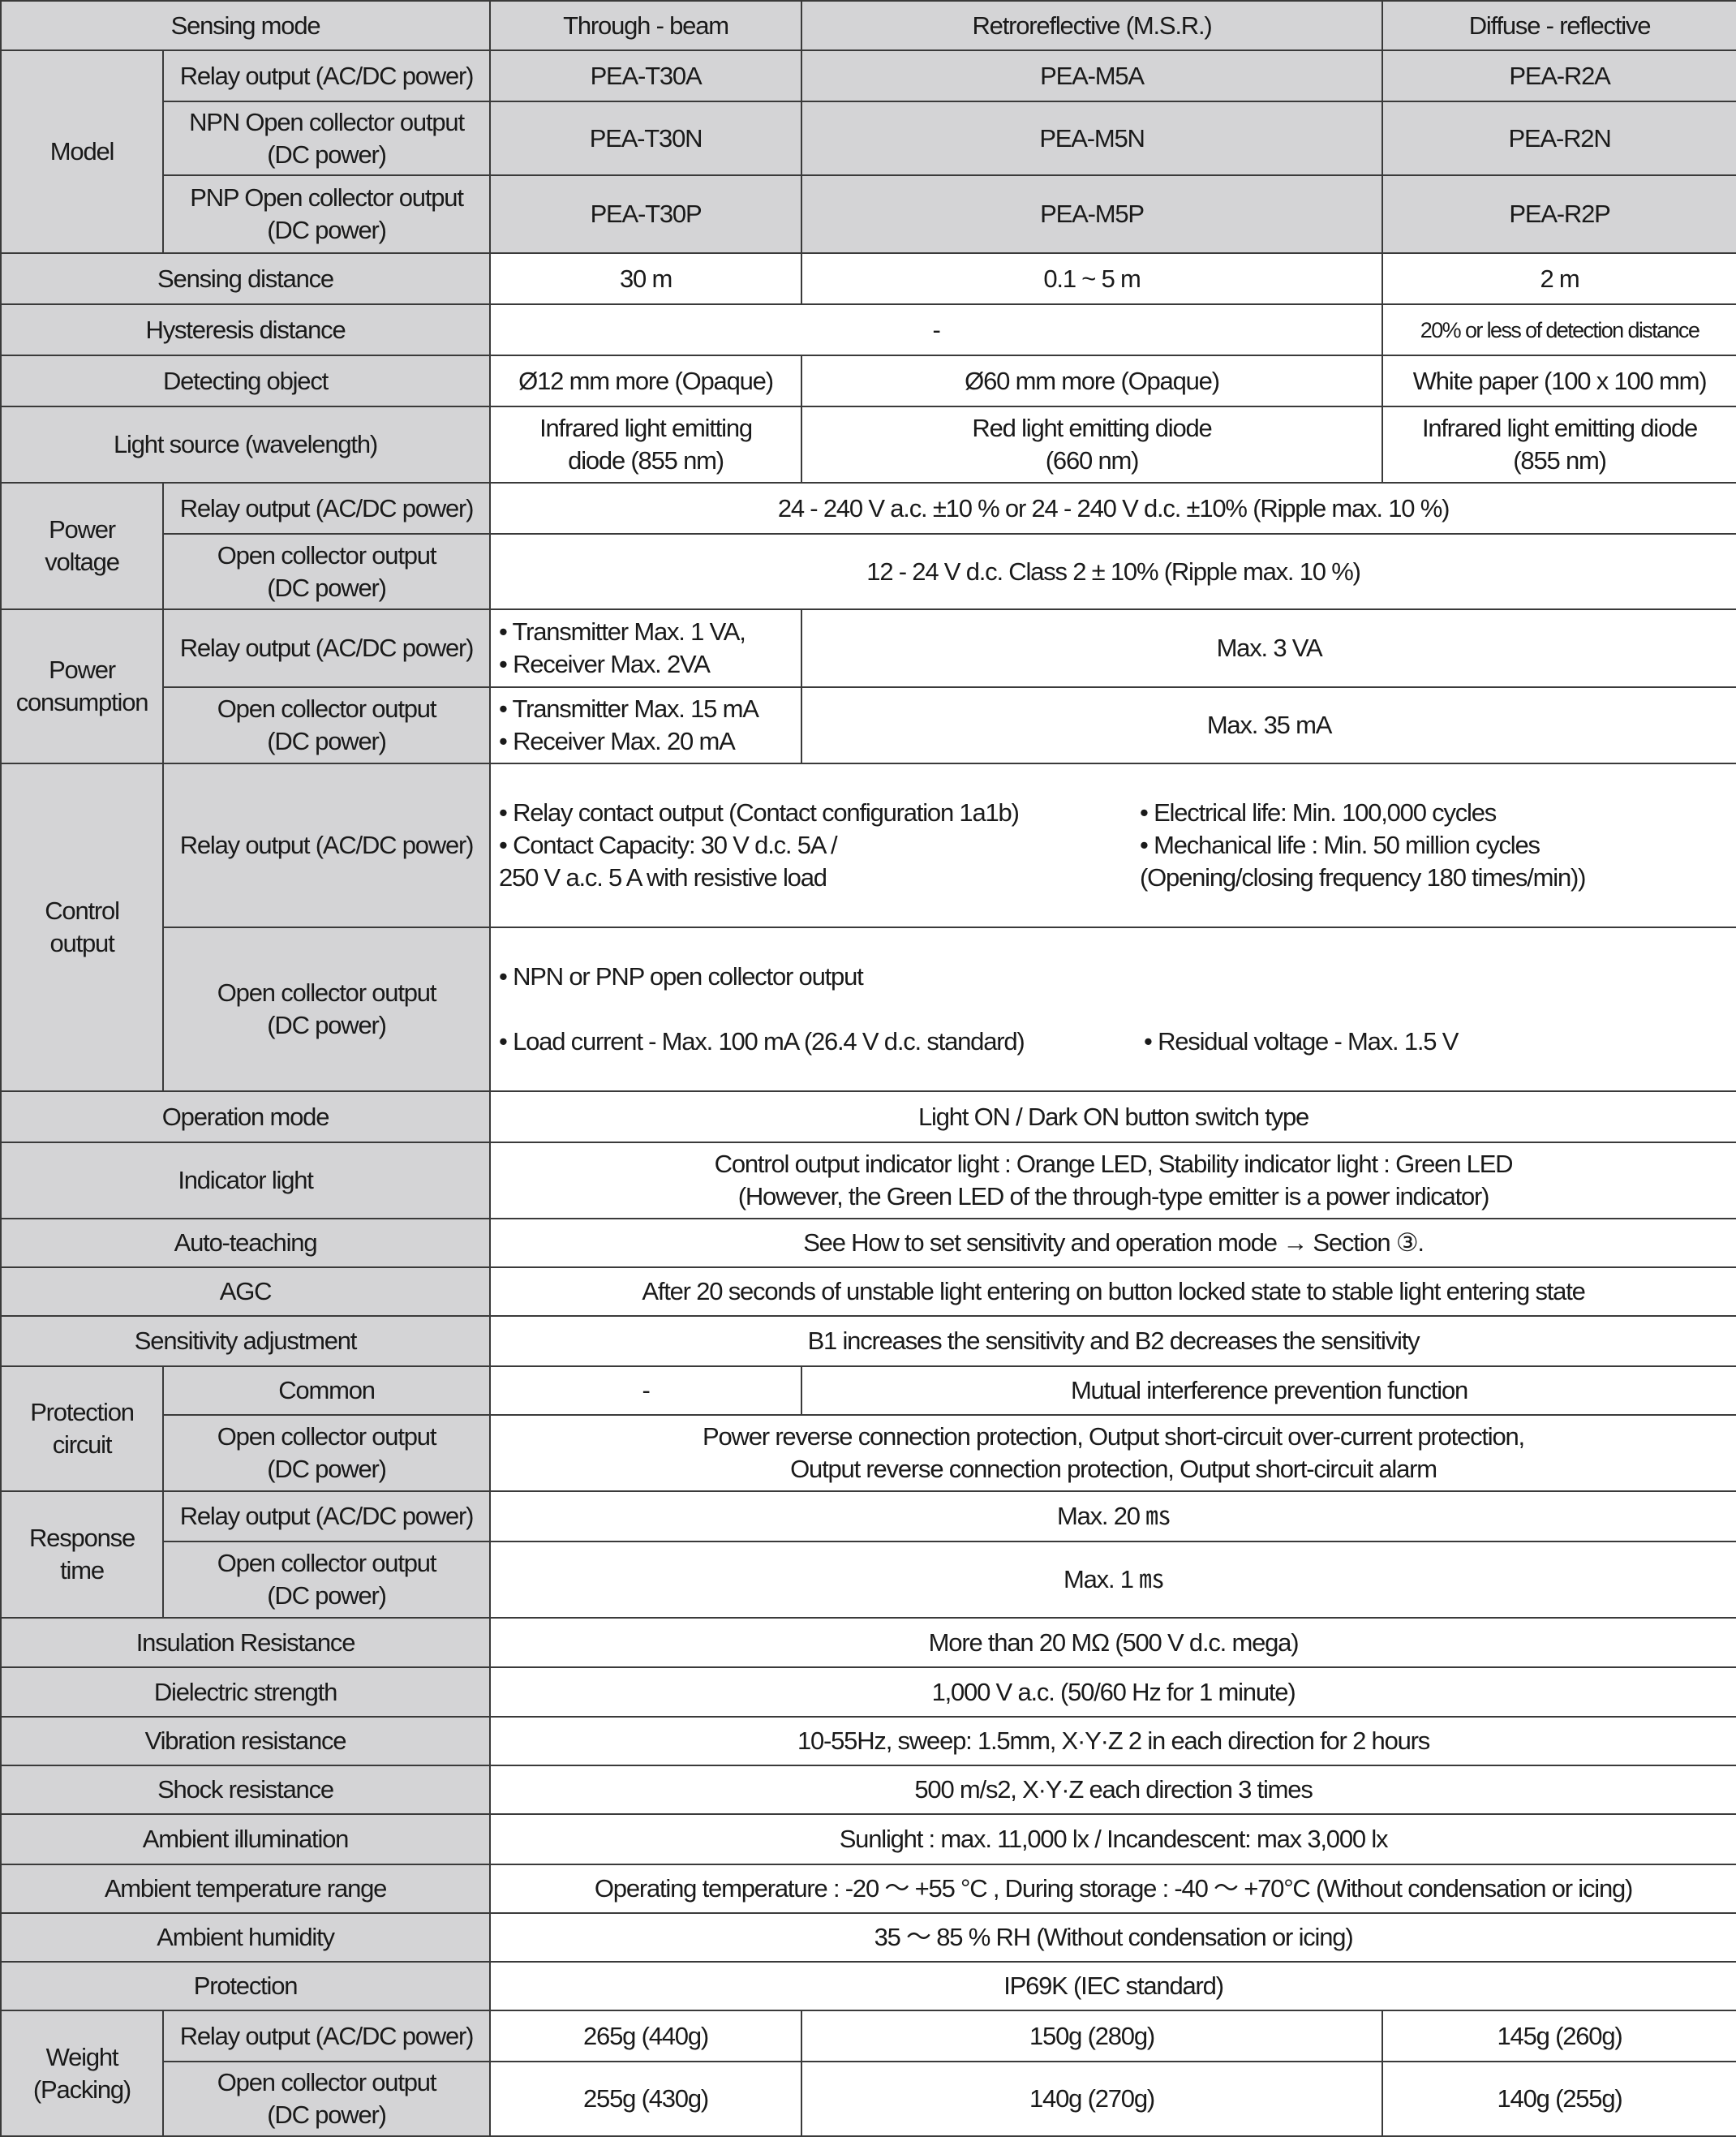 Image resolution: width=1736 pixels, height=2137 pixels. What do you see at coordinates (646, 1390) in the screenshot?
I see `protection-common-tb: -` at bounding box center [646, 1390].